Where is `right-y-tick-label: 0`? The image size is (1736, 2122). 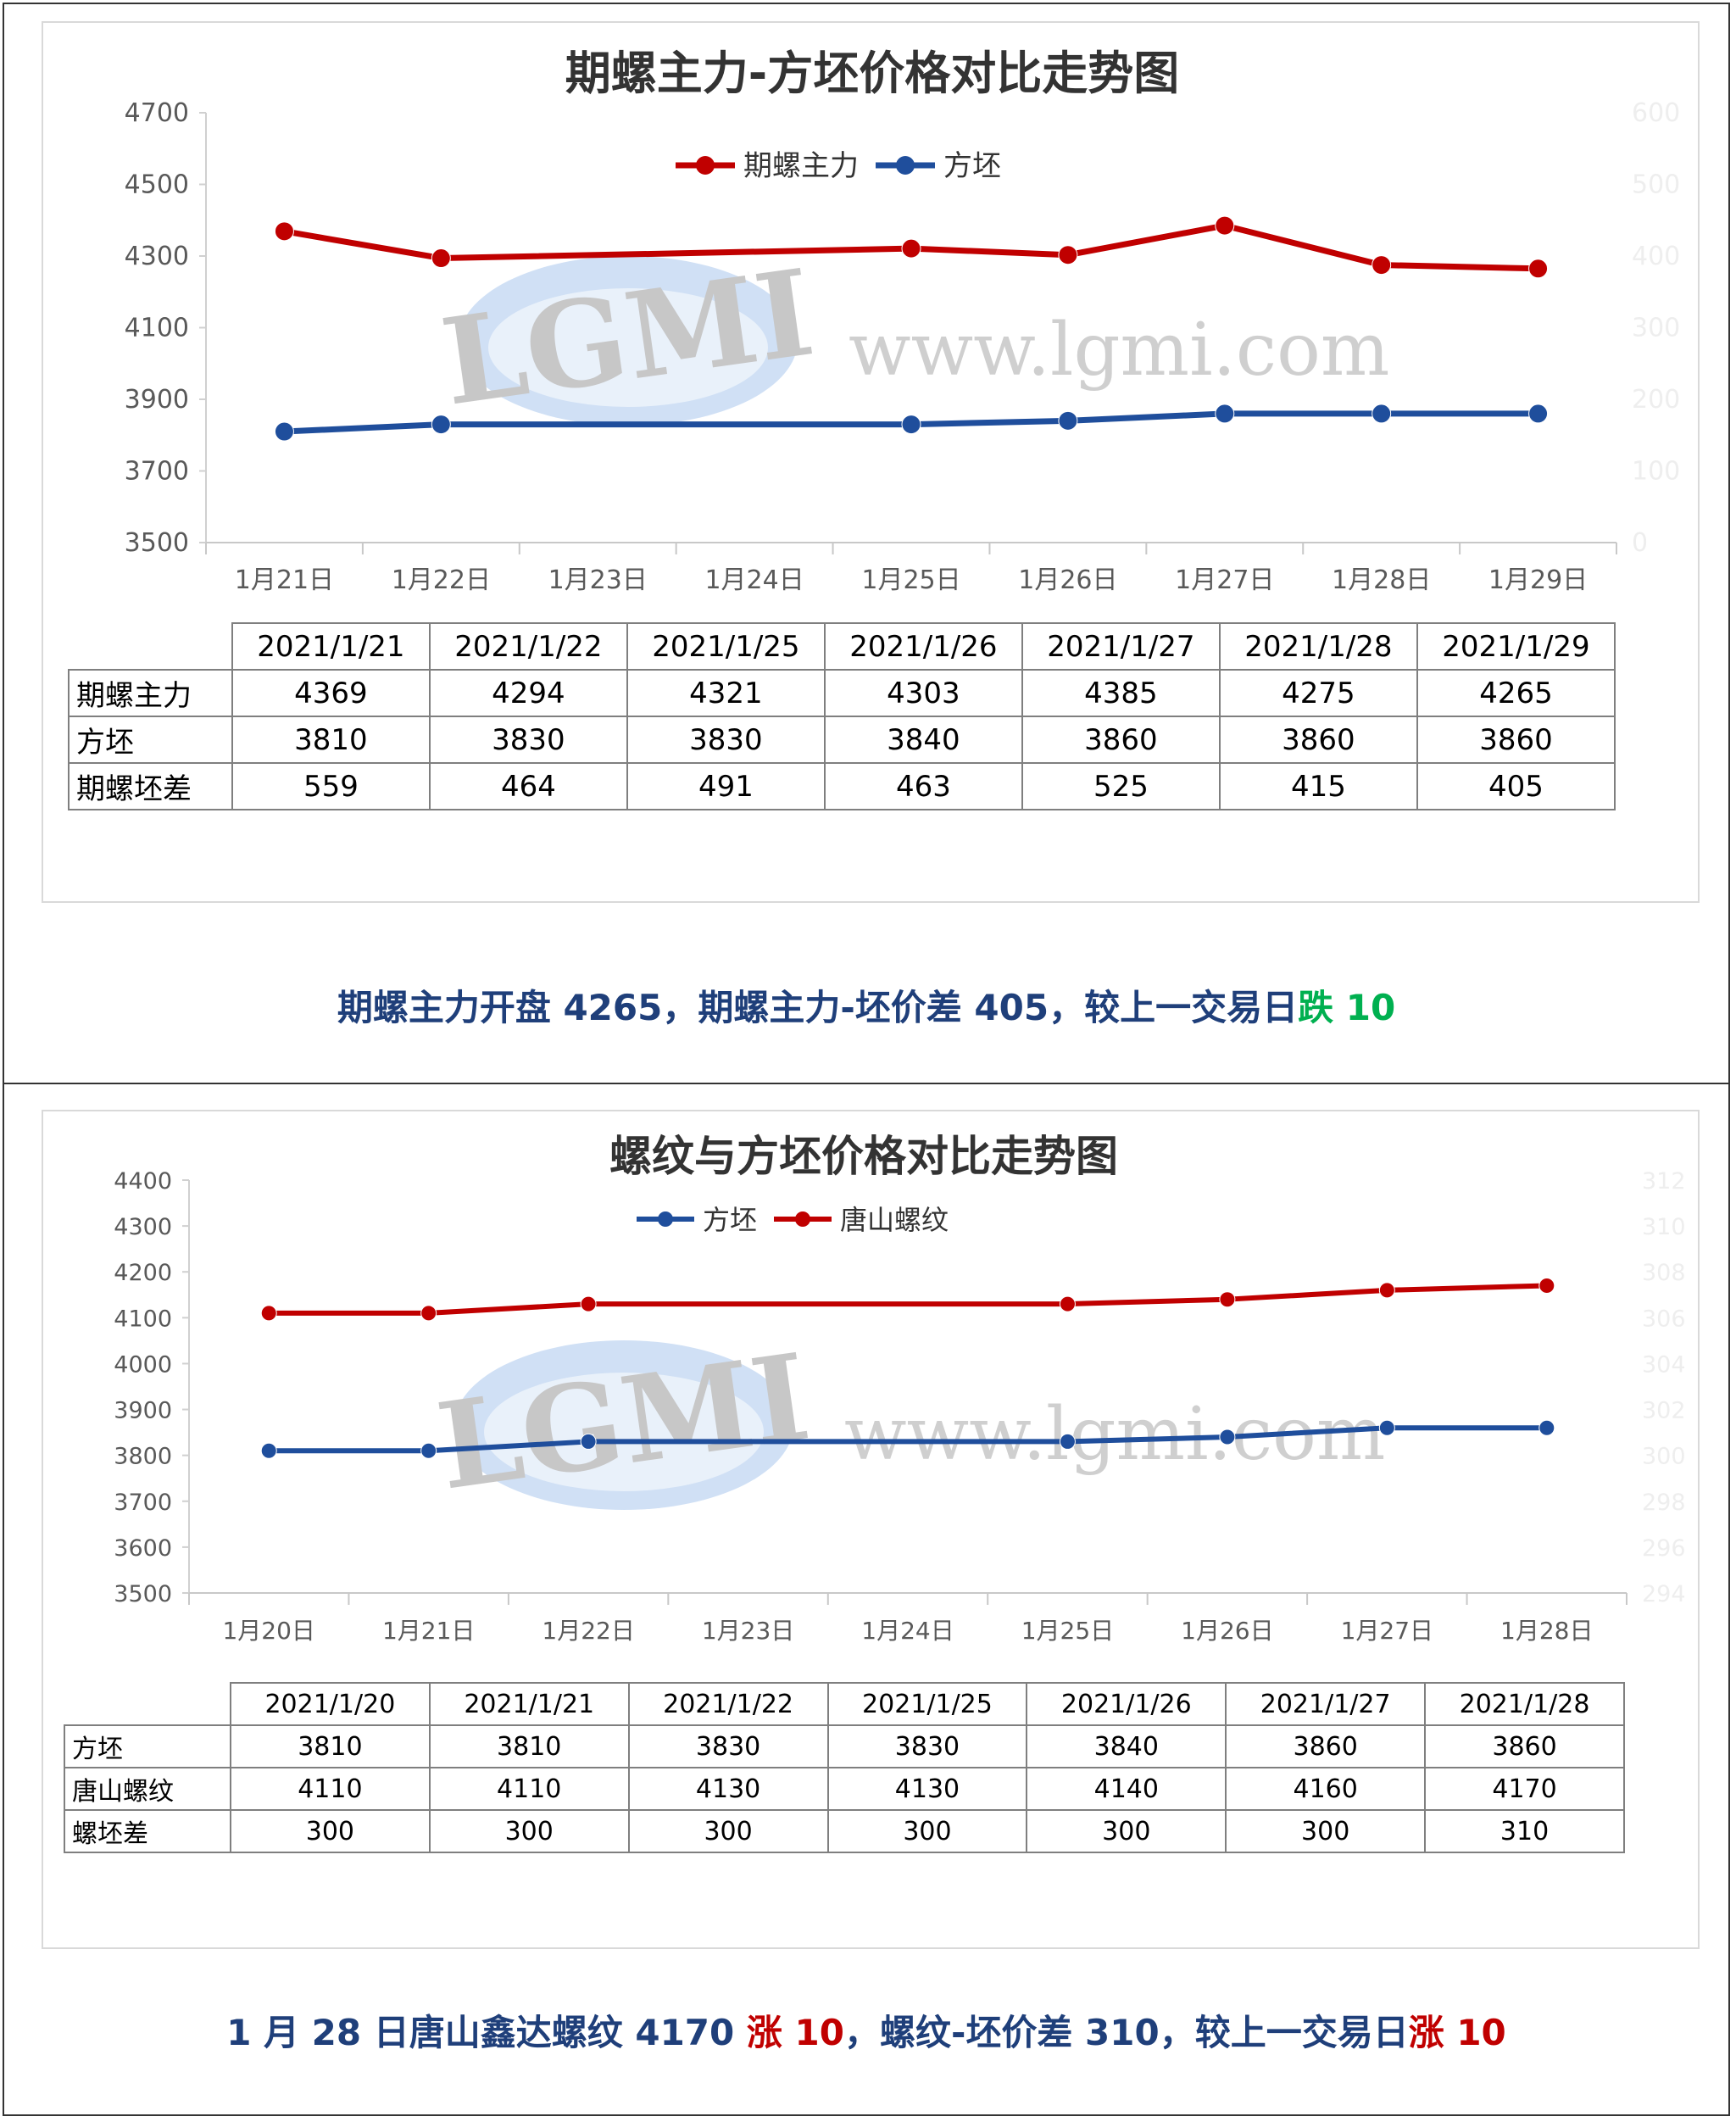
right-y-tick-label: 0 is located at coordinates (1640, 543).